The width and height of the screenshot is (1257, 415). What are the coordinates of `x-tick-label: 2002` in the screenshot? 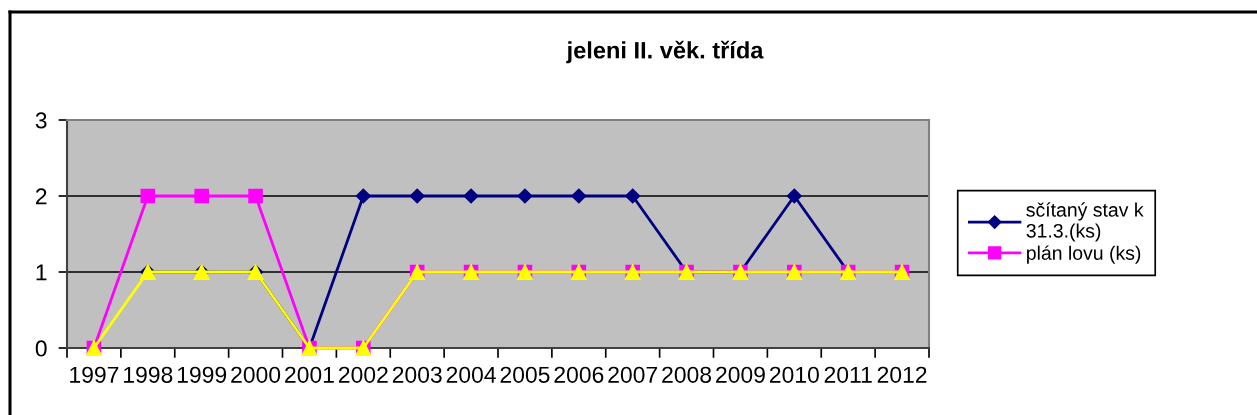 It's located at (363, 374).